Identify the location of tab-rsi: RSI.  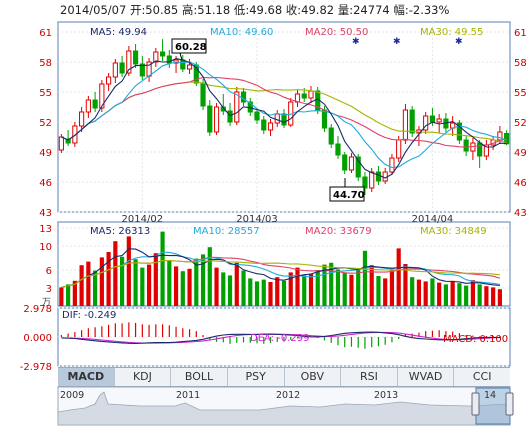
(369, 377).